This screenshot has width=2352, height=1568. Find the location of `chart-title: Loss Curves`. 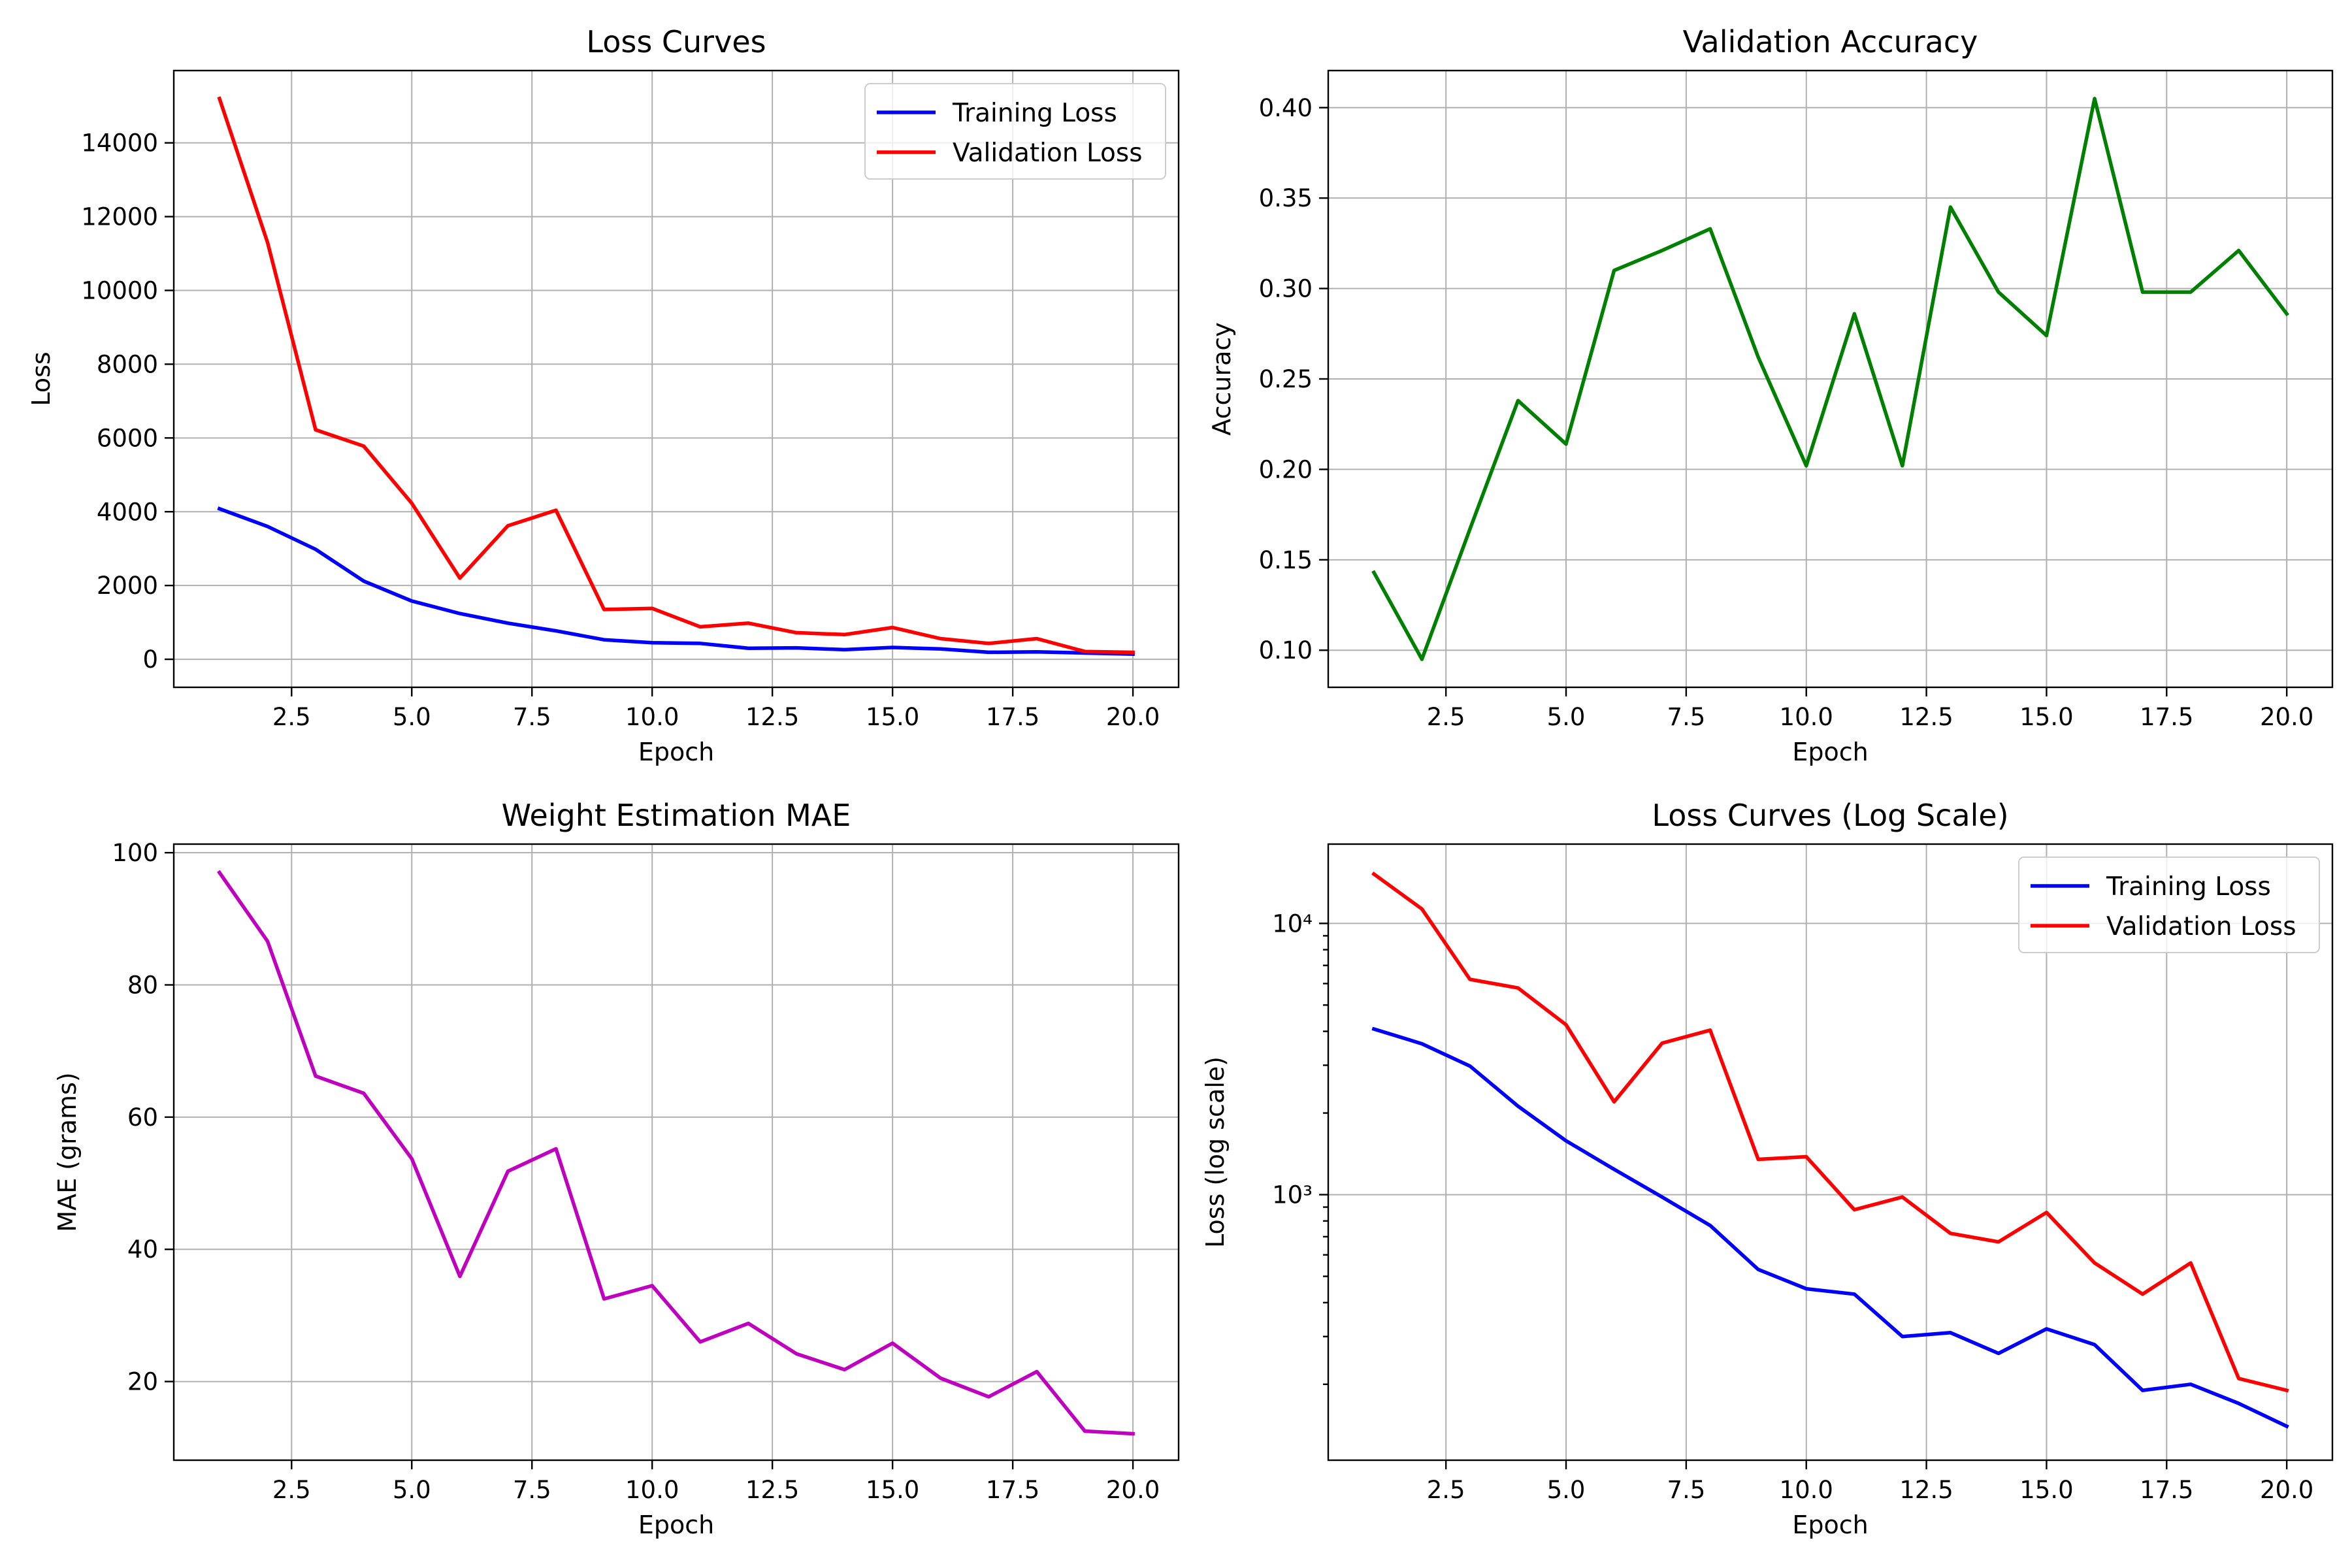

chart-title: Loss Curves is located at coordinates (676, 41).